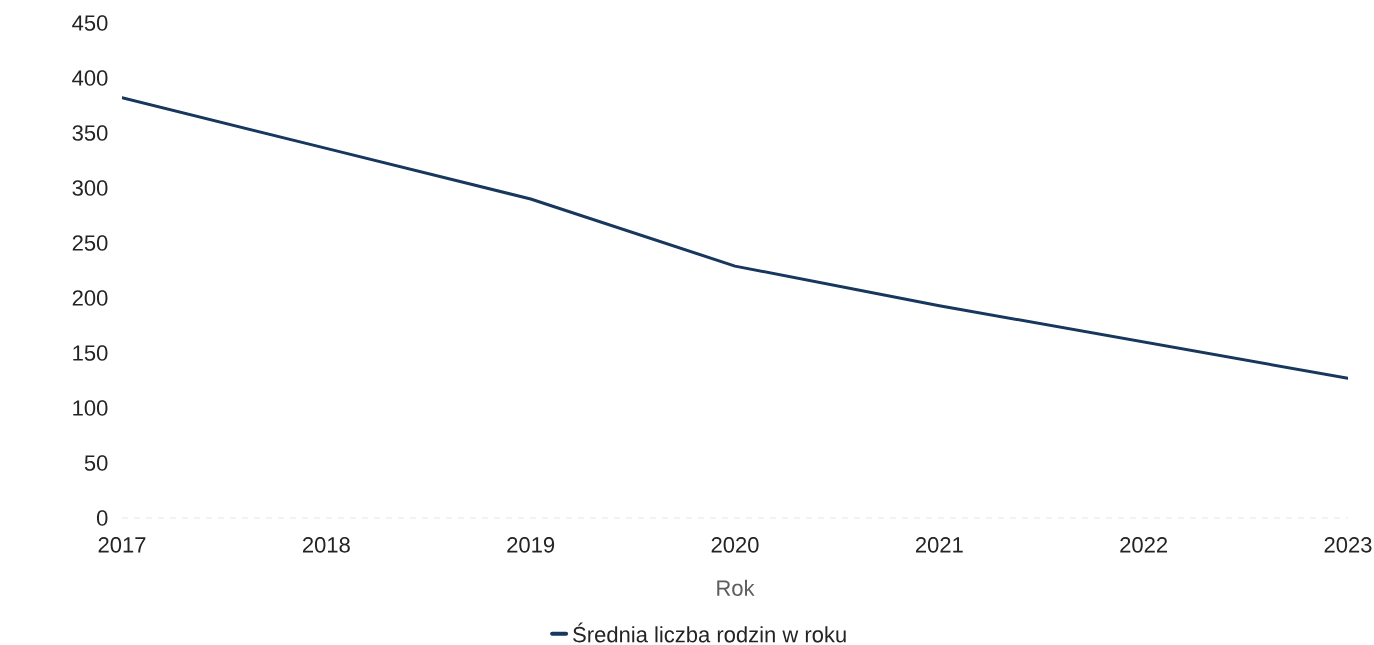  What do you see at coordinates (102, 518) in the screenshot?
I see `y-tick-label: 0` at bounding box center [102, 518].